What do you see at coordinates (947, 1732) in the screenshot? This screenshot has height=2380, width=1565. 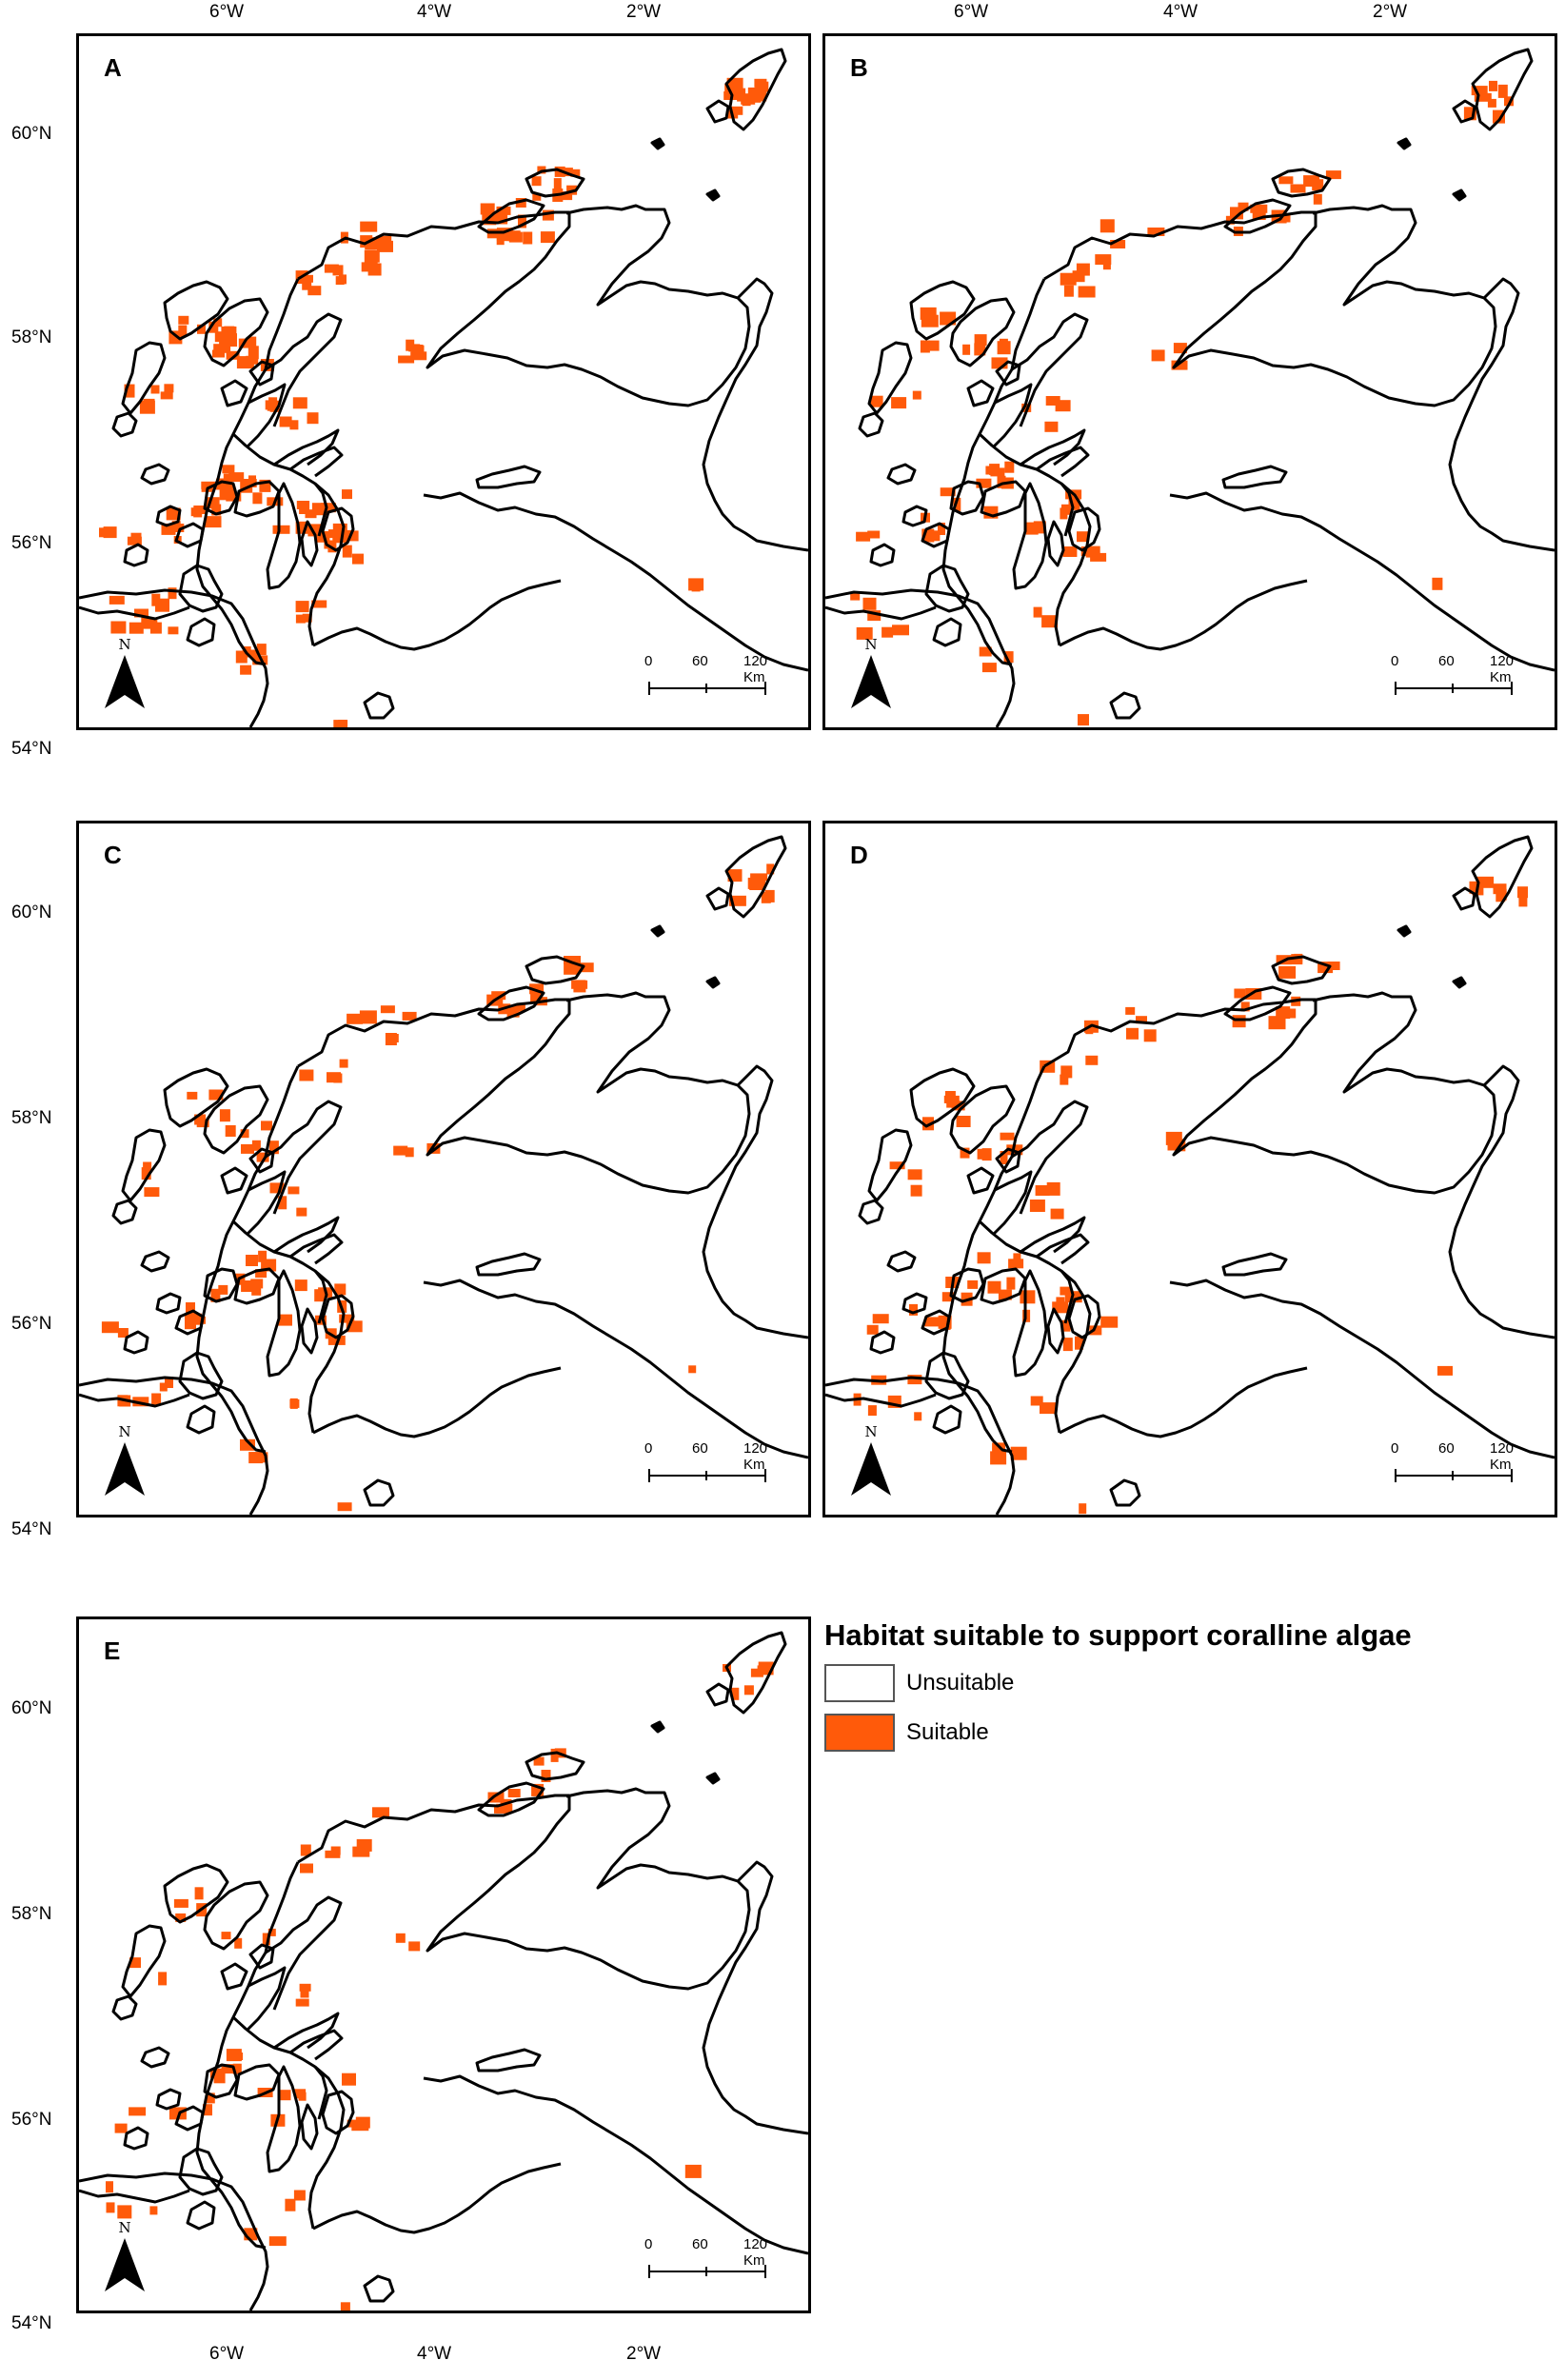 I see `legend-label-suitable: Suitable` at bounding box center [947, 1732].